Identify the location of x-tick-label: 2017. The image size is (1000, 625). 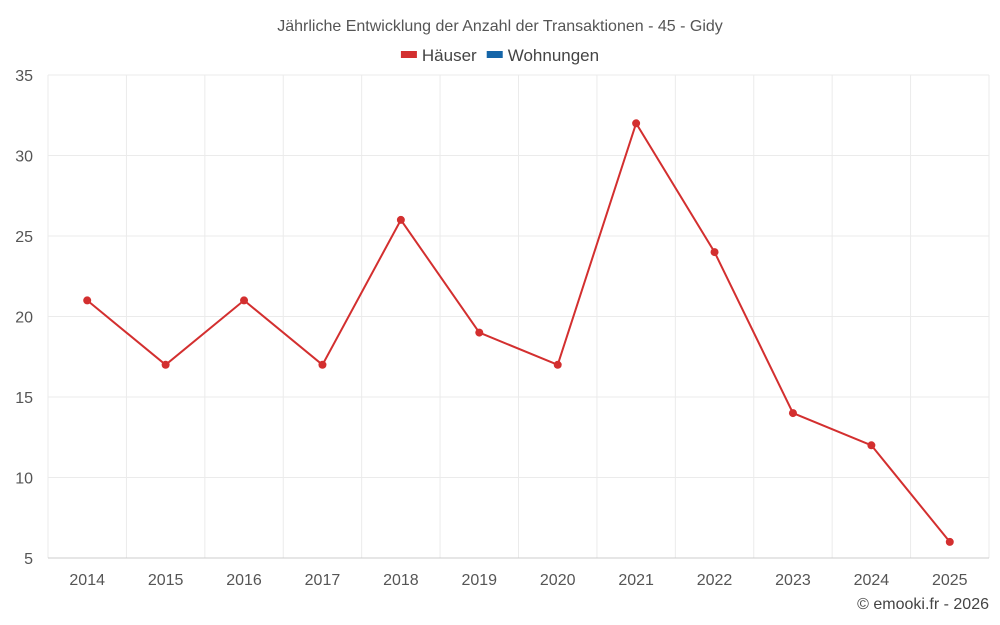
(323, 580).